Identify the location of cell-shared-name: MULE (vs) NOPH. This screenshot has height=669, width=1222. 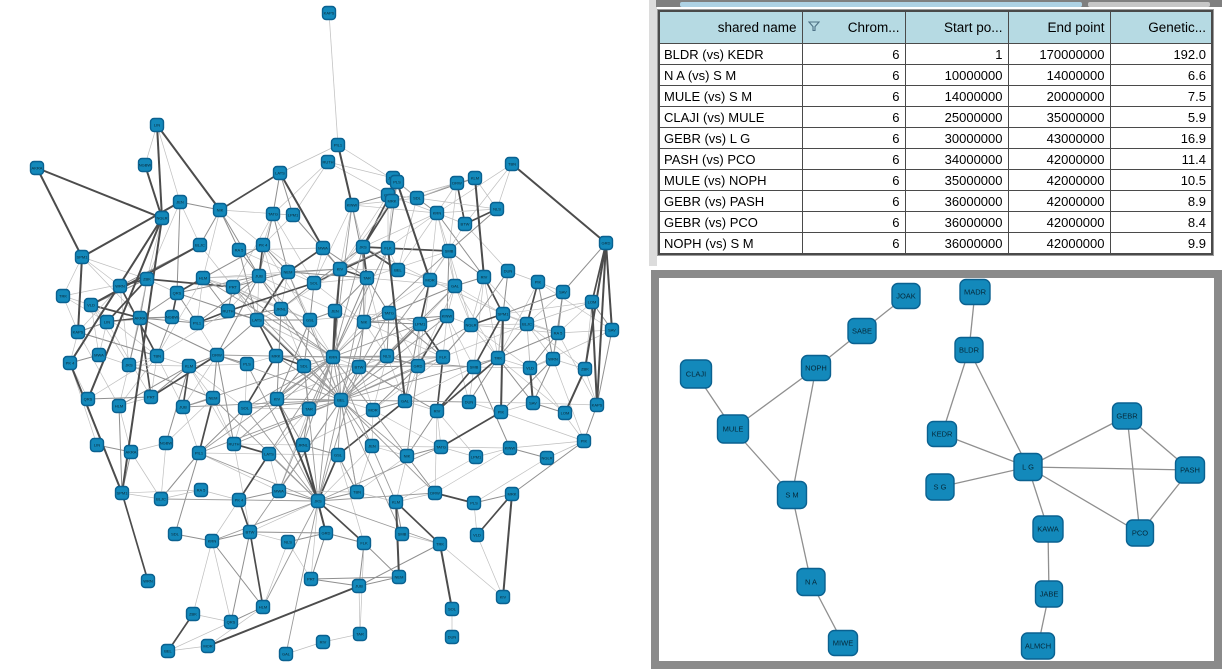
(730, 180).